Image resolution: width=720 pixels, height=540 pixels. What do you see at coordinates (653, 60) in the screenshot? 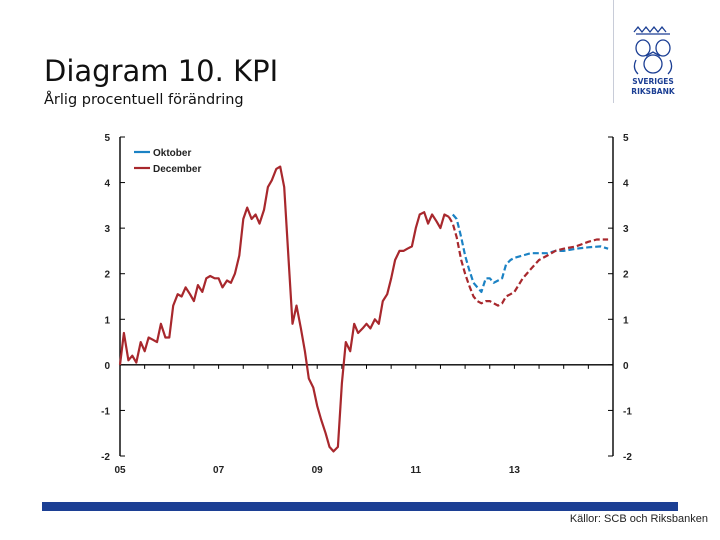
I see `riksbank-logo: SVERIGES RIKSBANK` at bounding box center [653, 60].